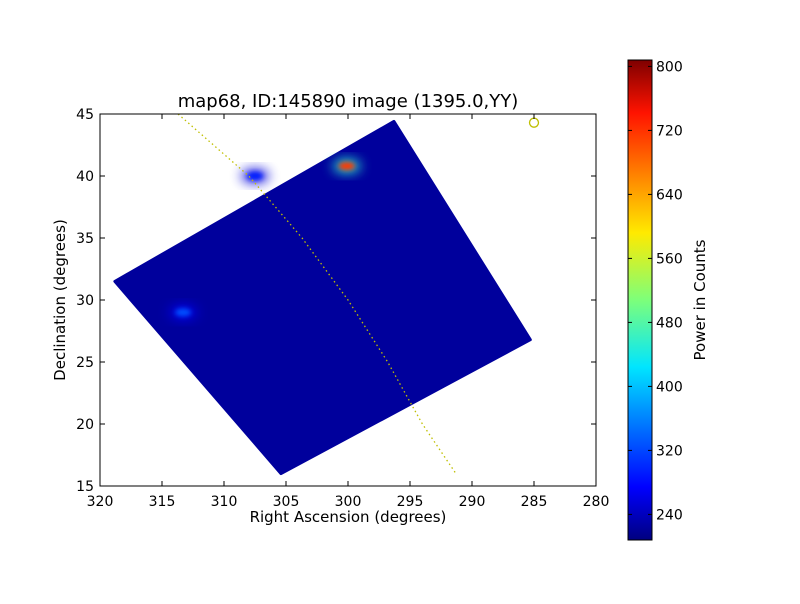 The width and height of the screenshot is (800, 604). I want to click on x-tick-label: 280, so click(596, 502).